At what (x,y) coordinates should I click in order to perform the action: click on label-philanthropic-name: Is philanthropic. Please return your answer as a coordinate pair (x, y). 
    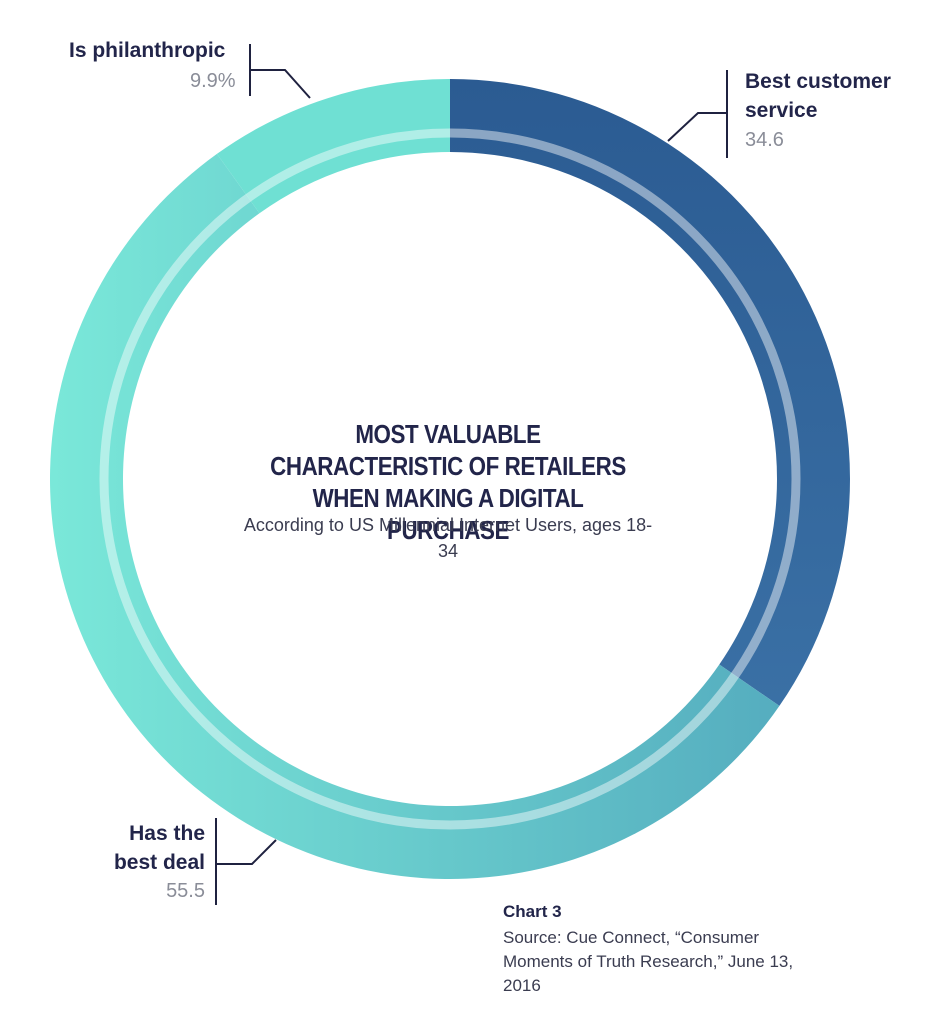
    Looking at the image, I should click on (147, 50).